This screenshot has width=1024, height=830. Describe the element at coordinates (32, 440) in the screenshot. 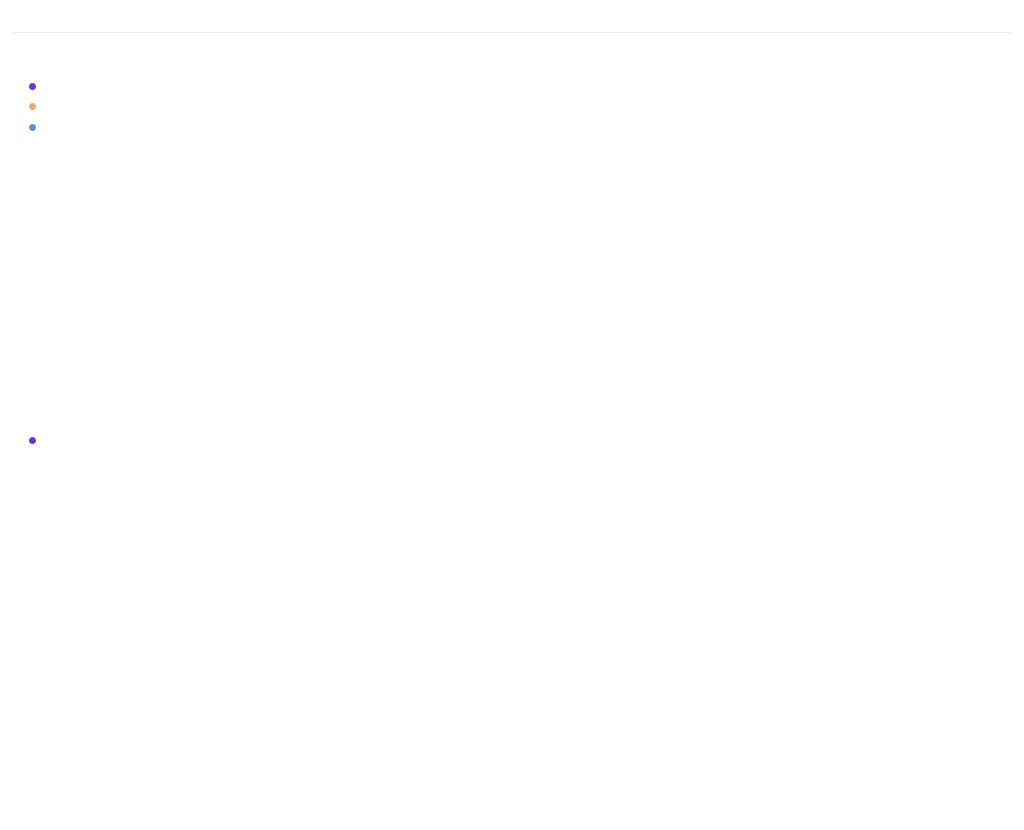

I see `legend-dot-vix` at that location.